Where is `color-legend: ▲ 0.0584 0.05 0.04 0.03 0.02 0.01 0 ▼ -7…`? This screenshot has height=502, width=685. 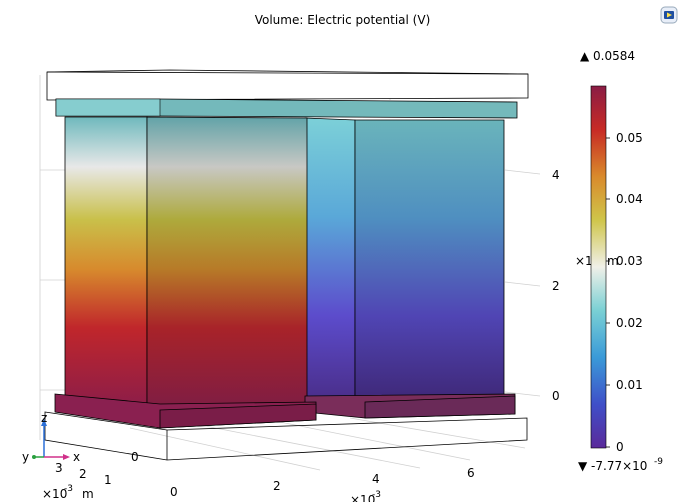 color-legend: ▲ 0.0584 0.05 0.04 0.03 0.02 0.01 0 ▼ -7… is located at coordinates (620, 261).